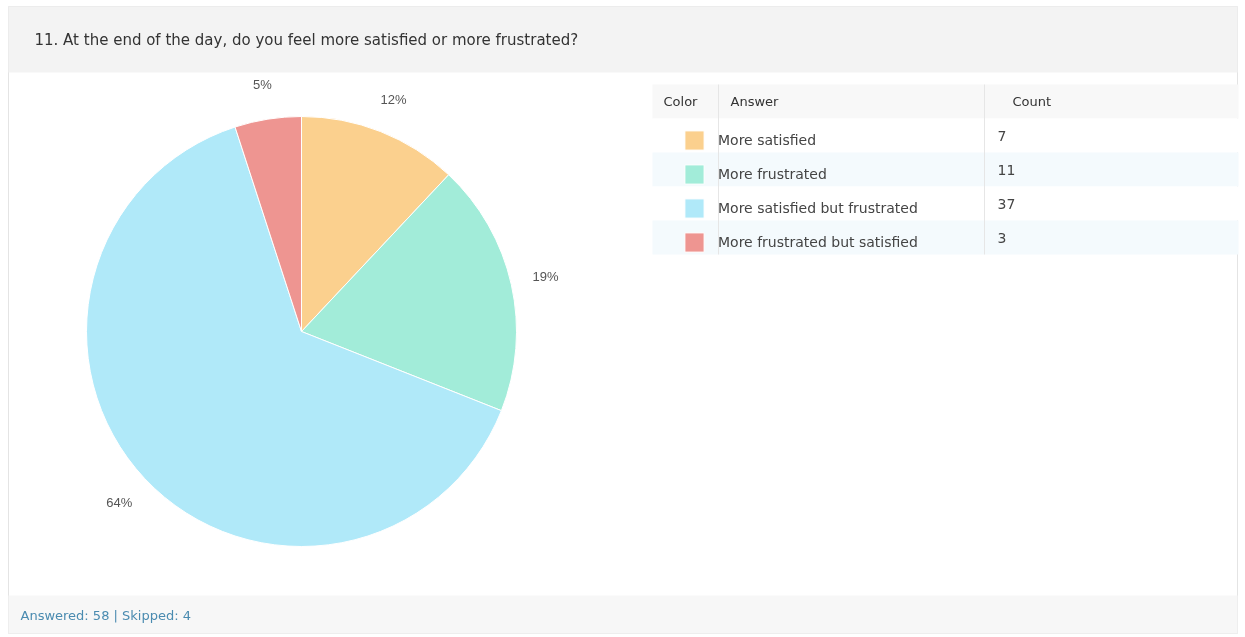 Image resolution: width=1245 pixels, height=637 pixels. What do you see at coordinates (1006, 203) in the screenshot?
I see `text: 37` at bounding box center [1006, 203].